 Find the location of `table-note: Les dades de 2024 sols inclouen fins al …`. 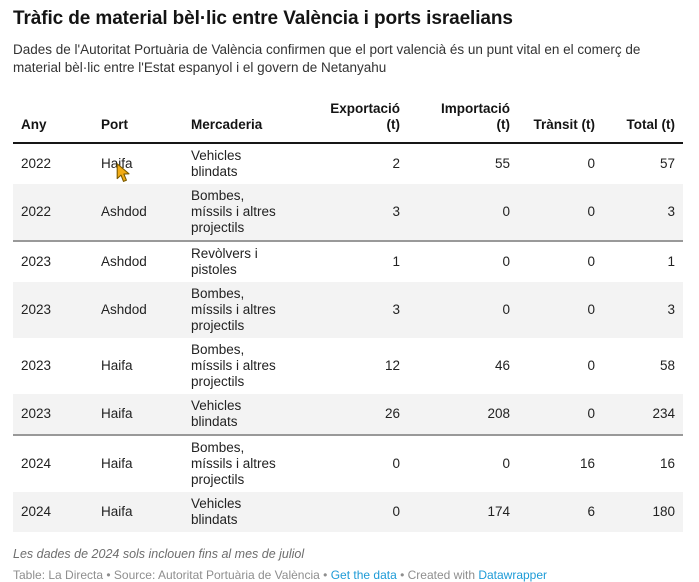

table-note: Les dades de 2024 sols inclouen fins al … is located at coordinates (159, 554).